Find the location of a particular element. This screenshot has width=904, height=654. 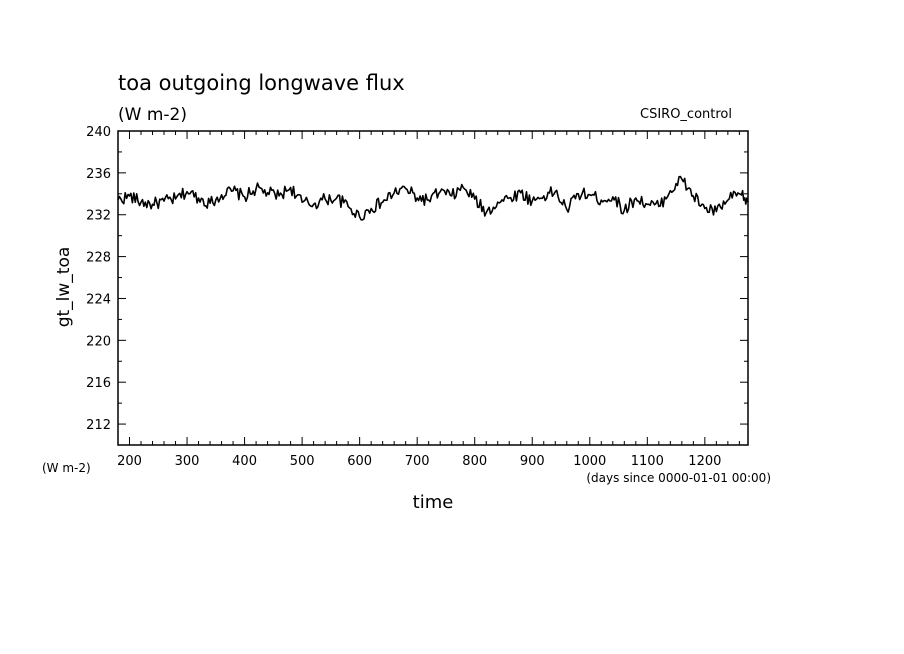

y-tick-label: 228 is located at coordinates (98, 258).